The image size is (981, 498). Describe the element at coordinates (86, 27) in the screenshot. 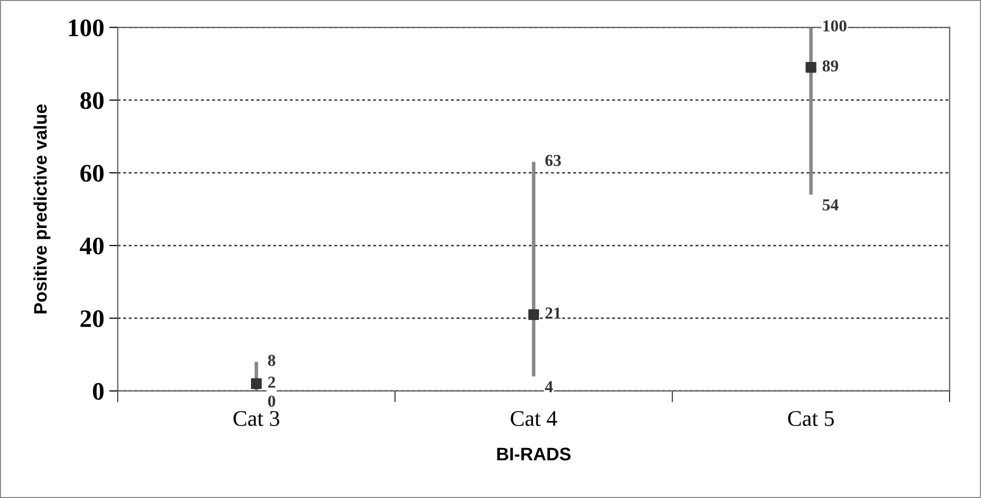

I see `y-tick-label: 100` at that location.